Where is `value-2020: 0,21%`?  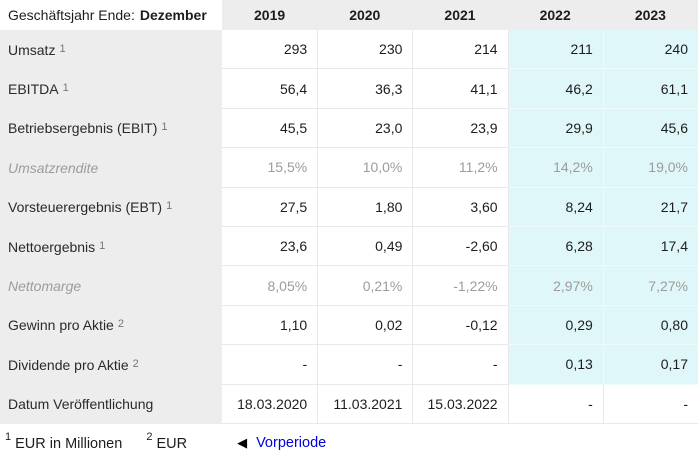
value-2020: 0,21% is located at coordinates (365, 286).